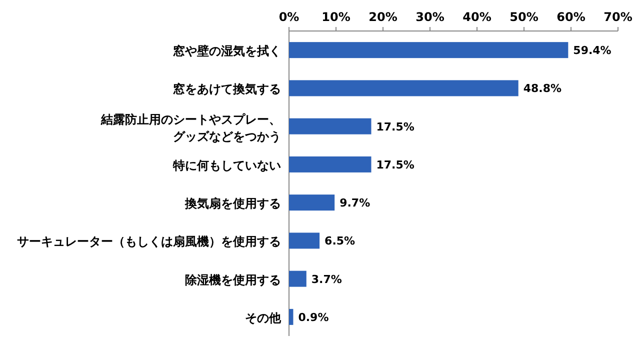  What do you see at coordinates (571, 17) in the screenshot?
I see `x-tick-label: 60%` at bounding box center [571, 17].